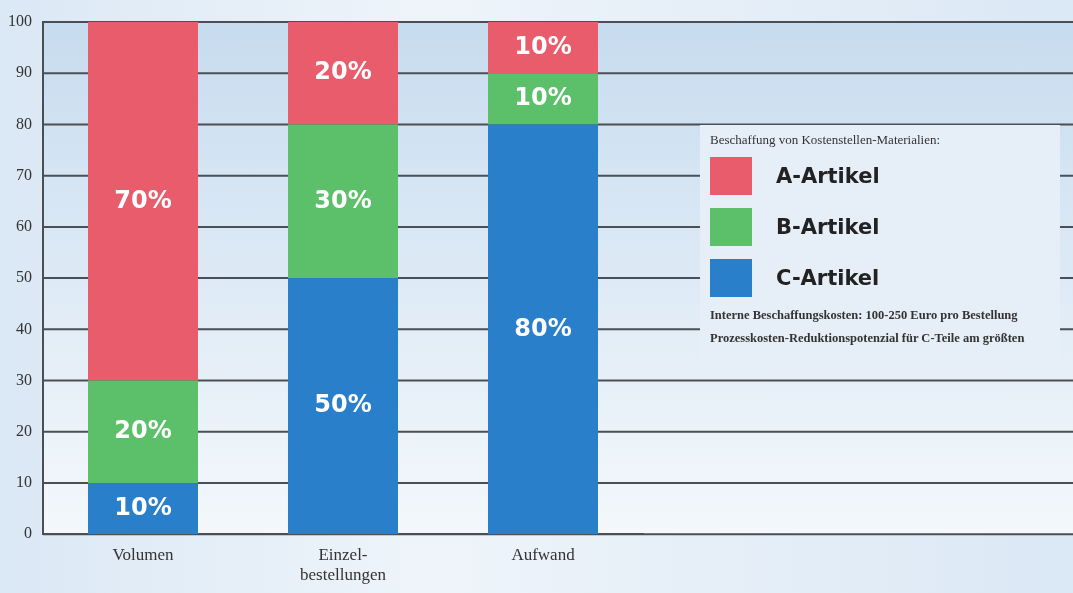 The image size is (1073, 593). What do you see at coordinates (24, 72) in the screenshot?
I see `y-tick-label: 90` at bounding box center [24, 72].